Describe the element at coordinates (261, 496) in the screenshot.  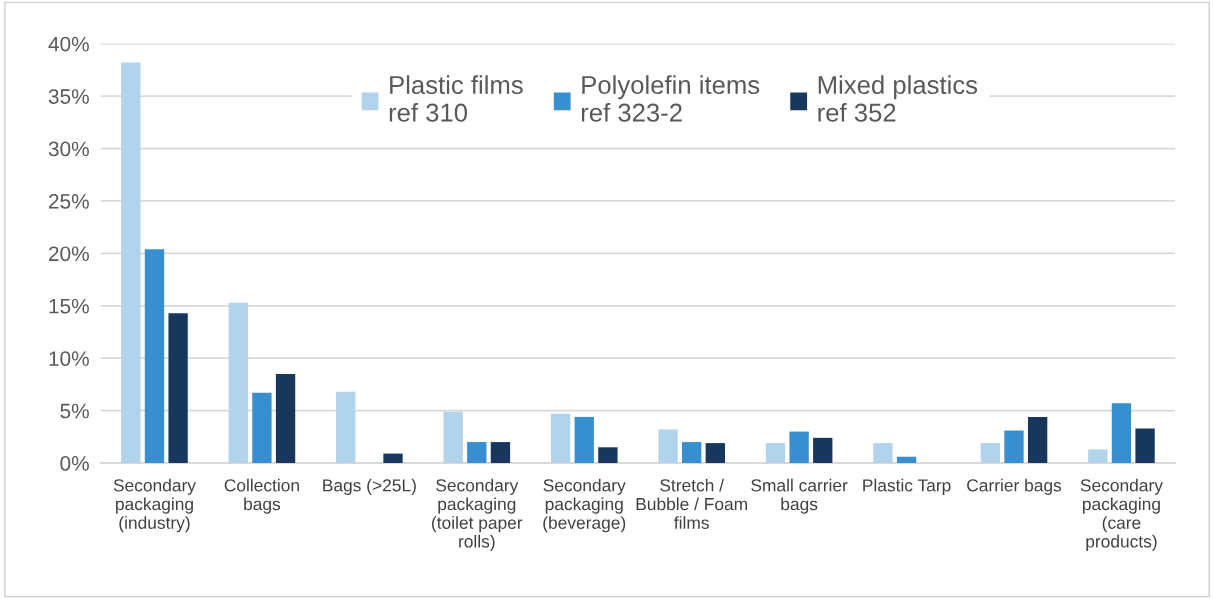
I see `x-tick-label: Collection bags` at that location.